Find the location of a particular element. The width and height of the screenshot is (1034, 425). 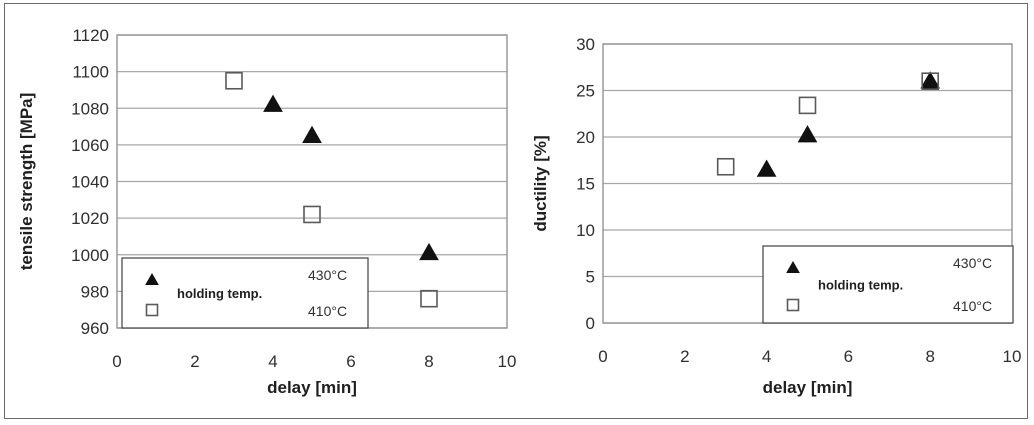

y-tick-label: 20 is located at coordinates (585, 137).